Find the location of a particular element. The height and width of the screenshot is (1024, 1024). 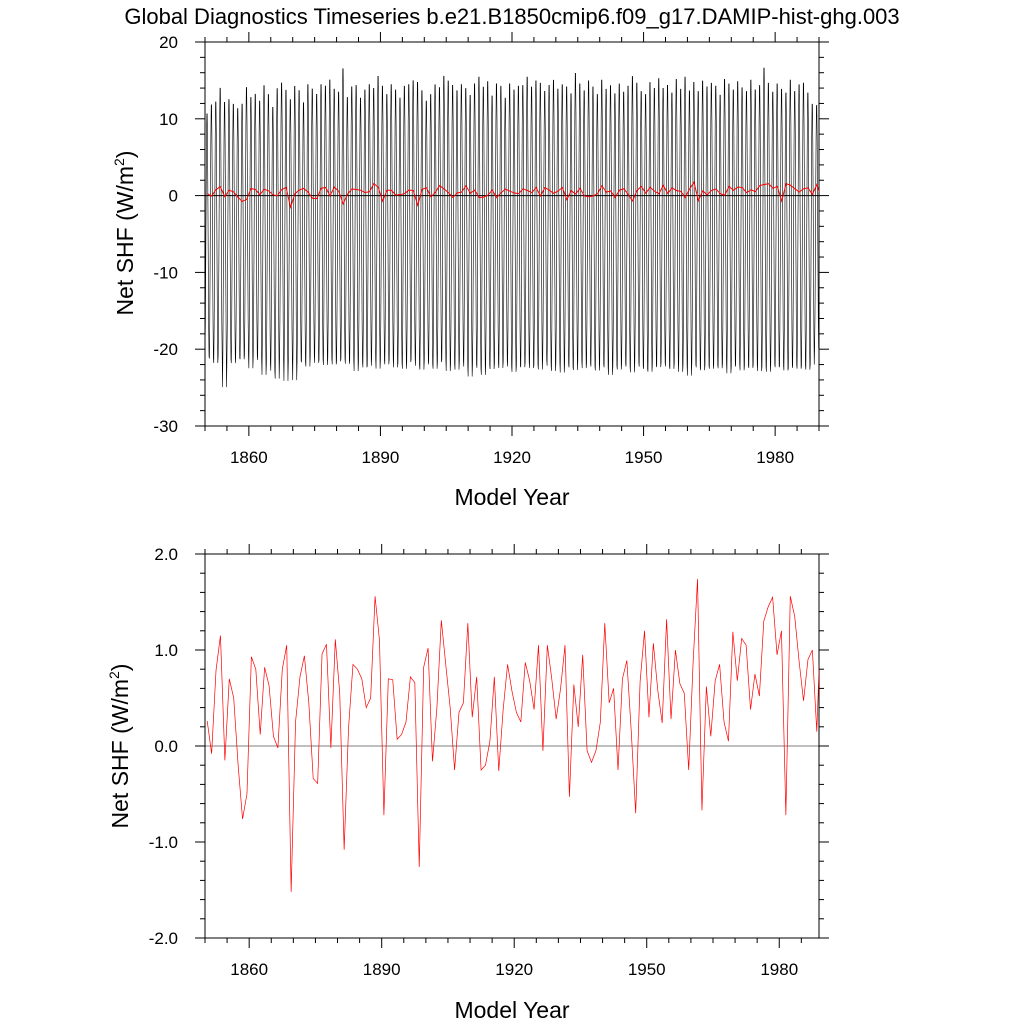

bottom-y-tick-label: 1.0 is located at coordinates (166, 650).